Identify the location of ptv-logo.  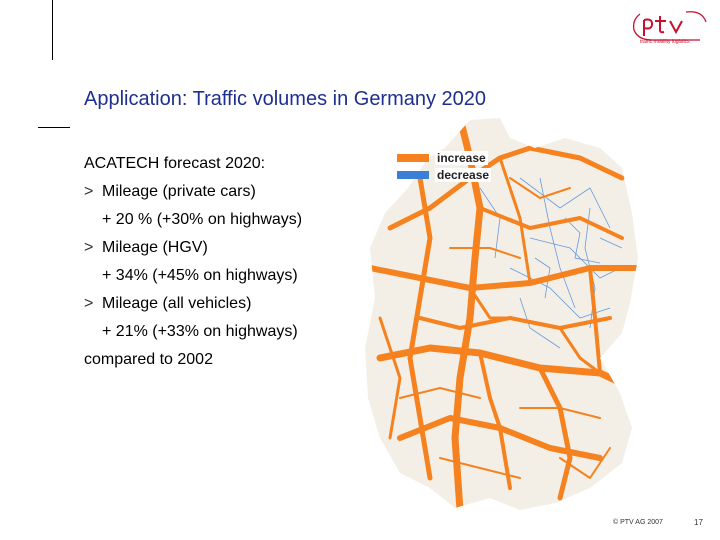
(669, 26).